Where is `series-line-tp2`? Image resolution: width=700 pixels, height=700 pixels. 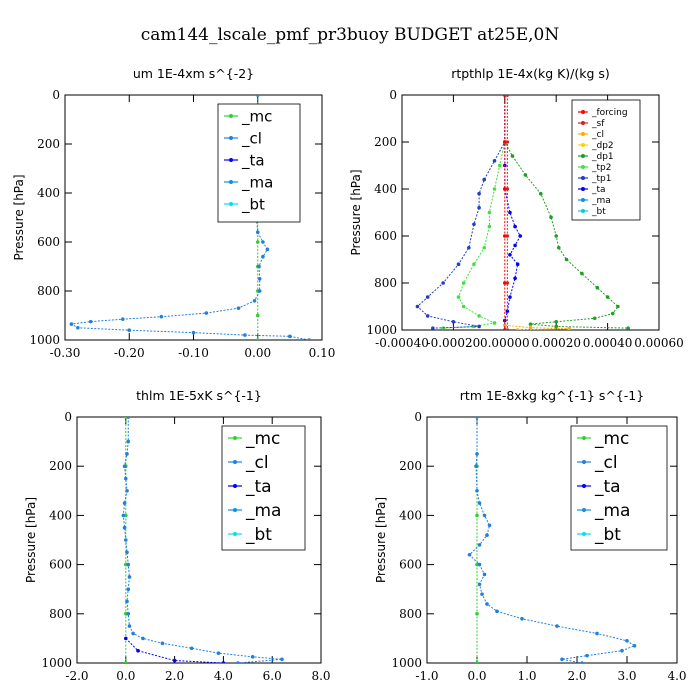 series-line-tp2 is located at coordinates (474, 212).